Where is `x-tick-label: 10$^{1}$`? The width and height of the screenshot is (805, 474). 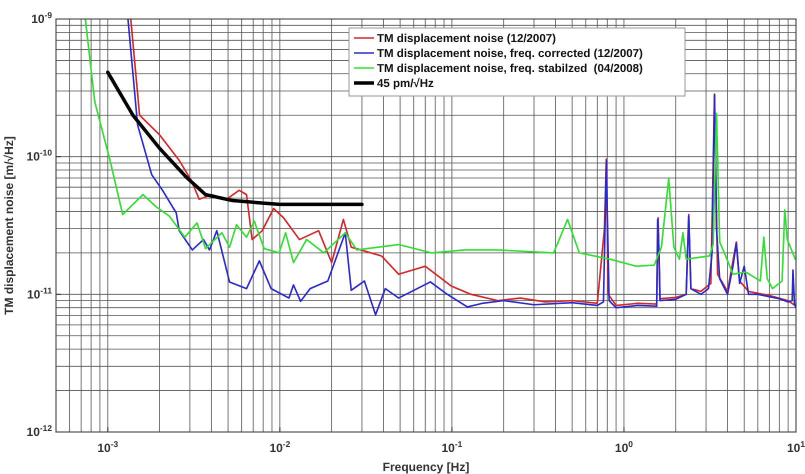
x-tick-label: 10$^{1}$ is located at coordinates (795, 447).